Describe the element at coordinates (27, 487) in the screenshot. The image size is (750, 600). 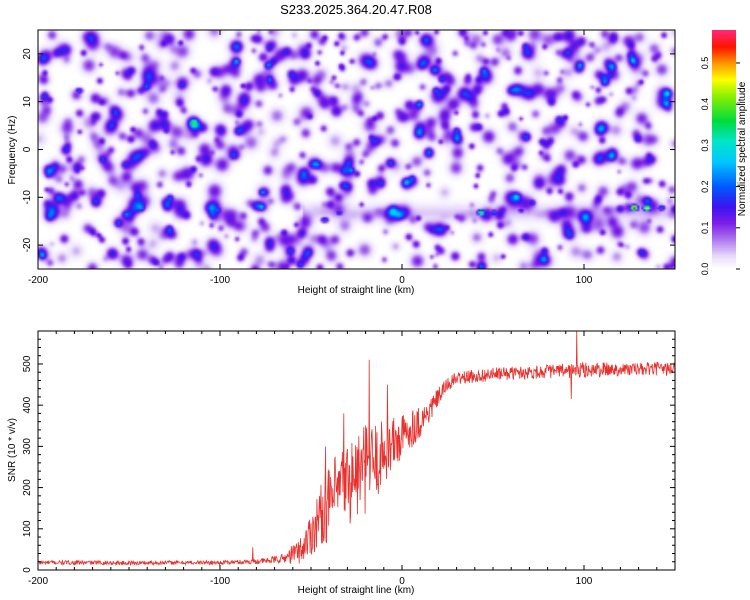
I see `snr-y-tick-label: 200` at that location.